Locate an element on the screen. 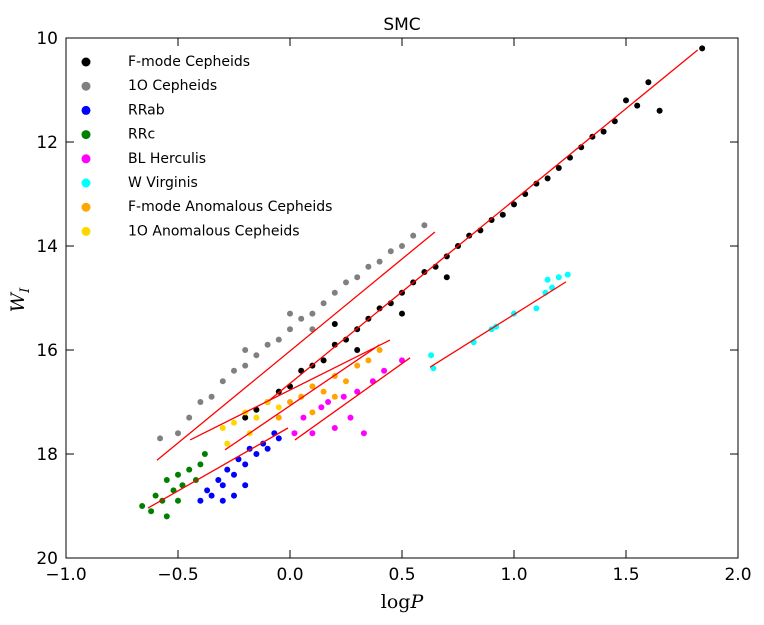  y-axis-label-sub: I is located at coordinates (25, 290).